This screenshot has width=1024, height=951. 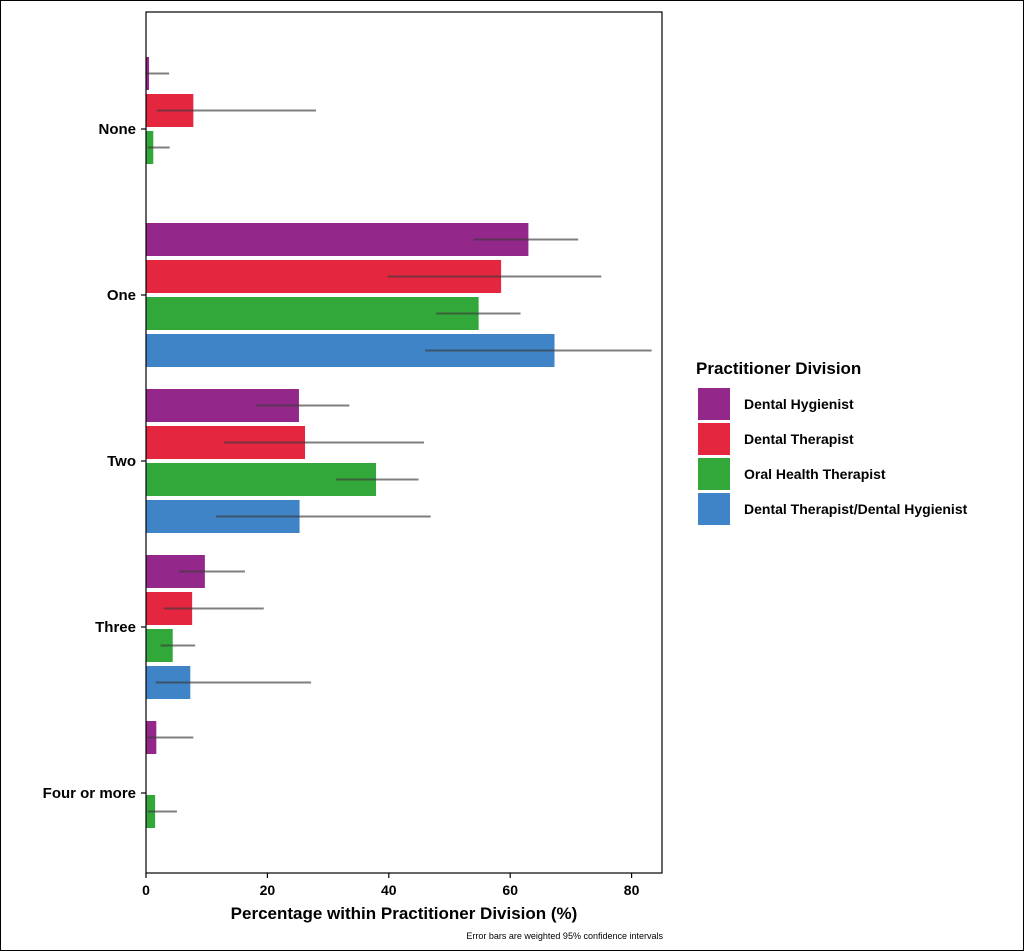 What do you see at coordinates (337, 239) in the screenshot?
I see `bar-dental-hygienist-one` at bounding box center [337, 239].